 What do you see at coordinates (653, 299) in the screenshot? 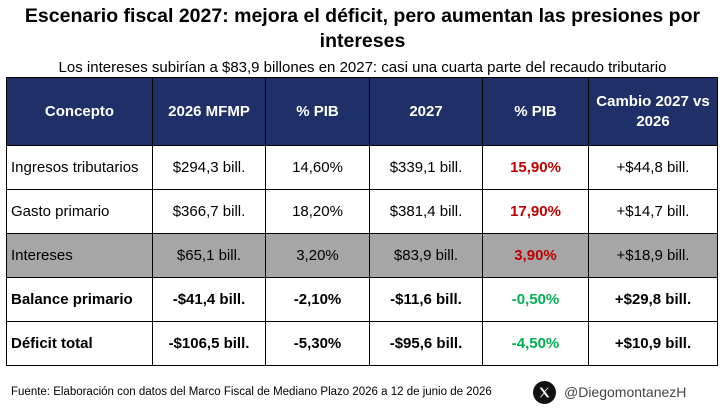
I see `cell-cambio: +$29,8 bill.` at bounding box center [653, 299].